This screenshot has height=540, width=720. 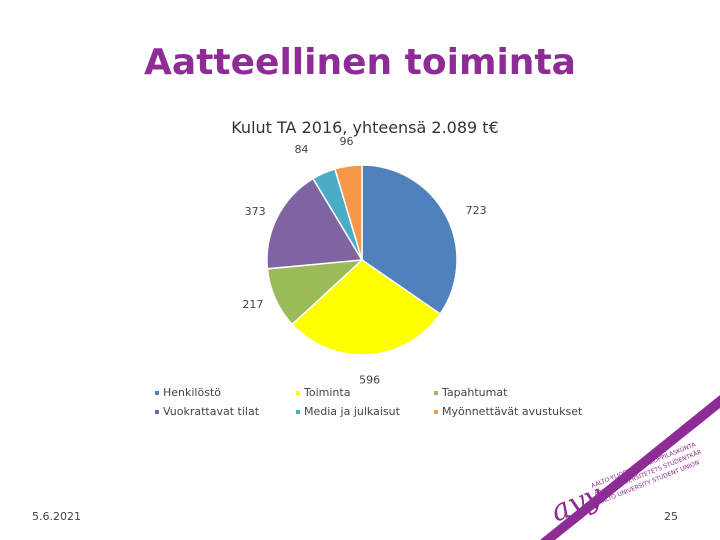 I want to click on legend-item-0: Henkilöstö, so click(x=188, y=392).